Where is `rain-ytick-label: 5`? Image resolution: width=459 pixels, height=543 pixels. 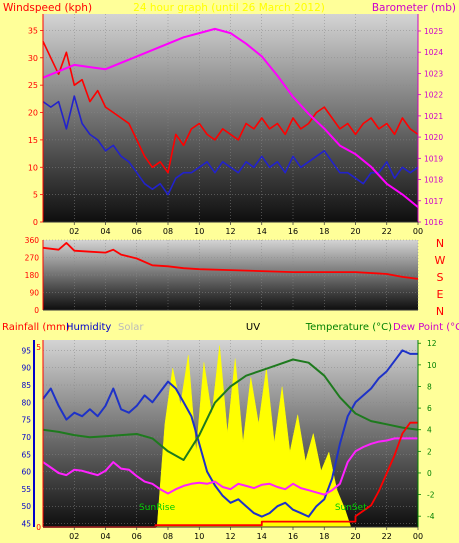
rain-ytick-label: 5 is located at coordinates (38, 347).